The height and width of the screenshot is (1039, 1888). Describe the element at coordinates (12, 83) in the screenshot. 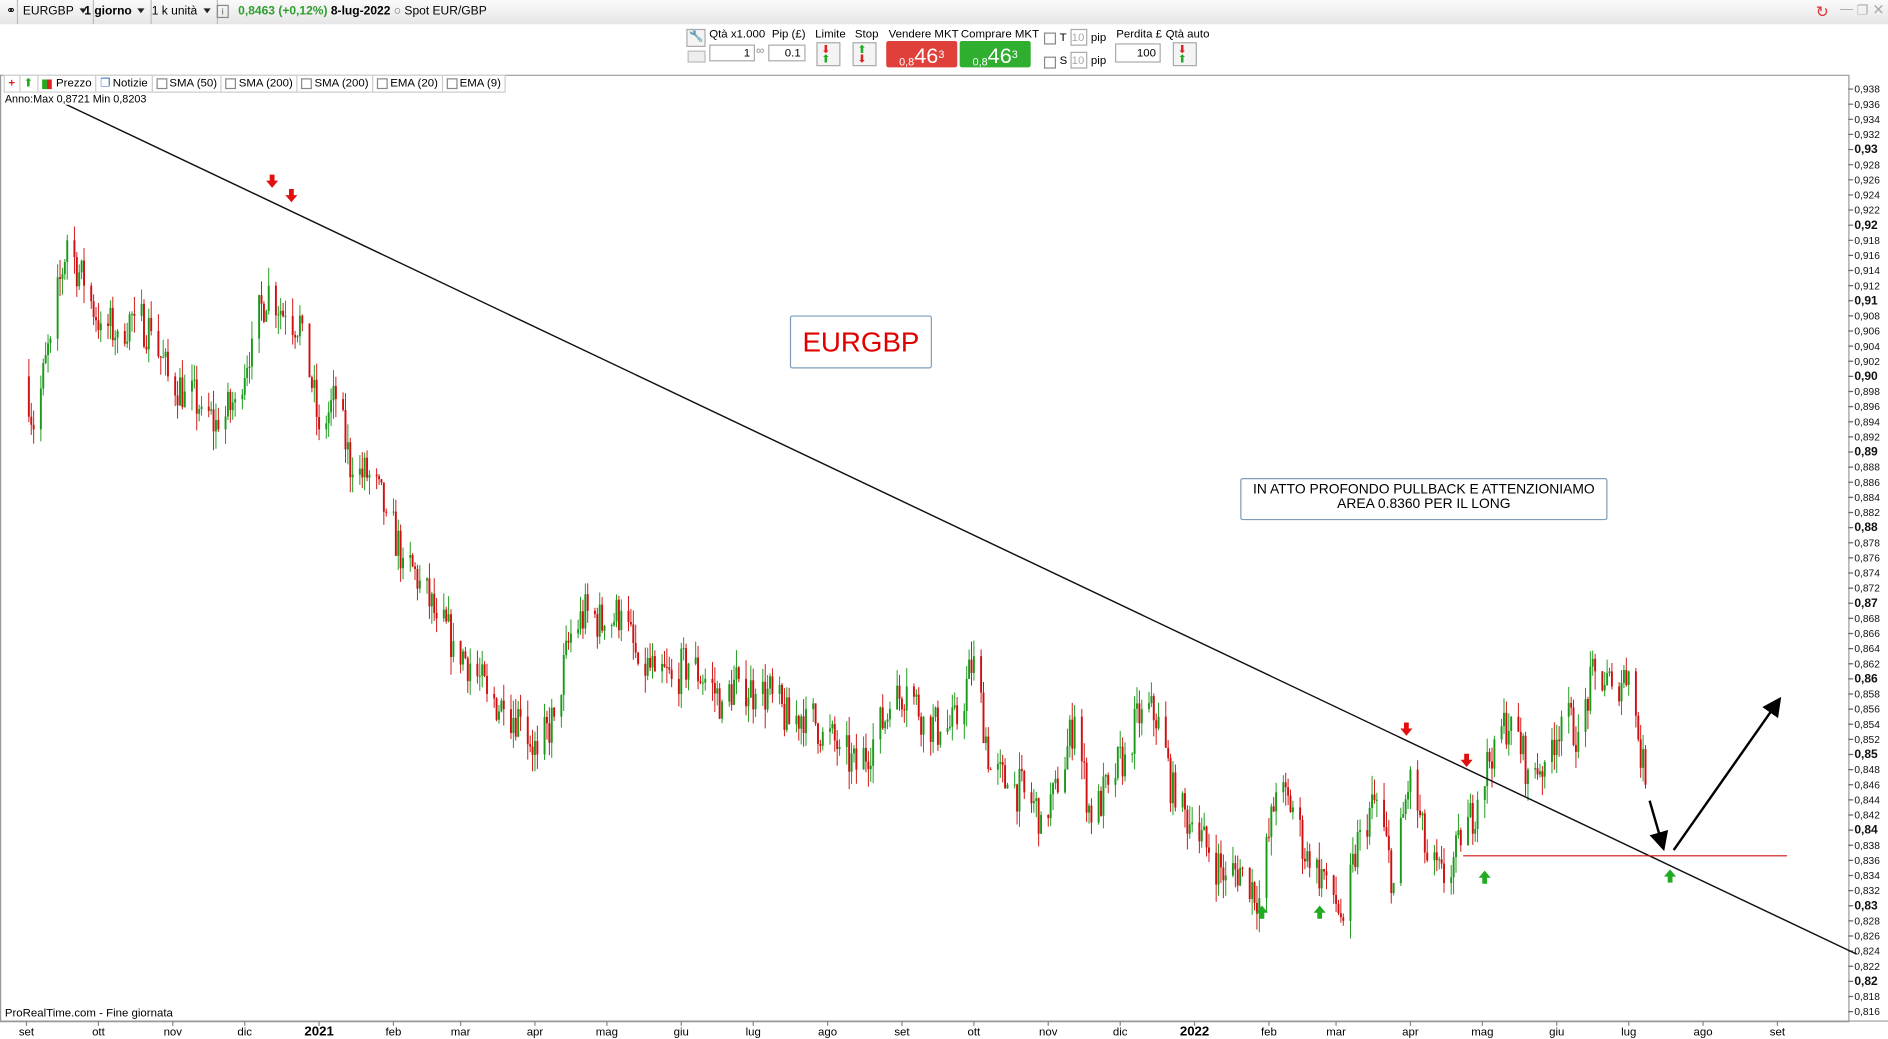

I see `add-indicator-button: +` at that location.